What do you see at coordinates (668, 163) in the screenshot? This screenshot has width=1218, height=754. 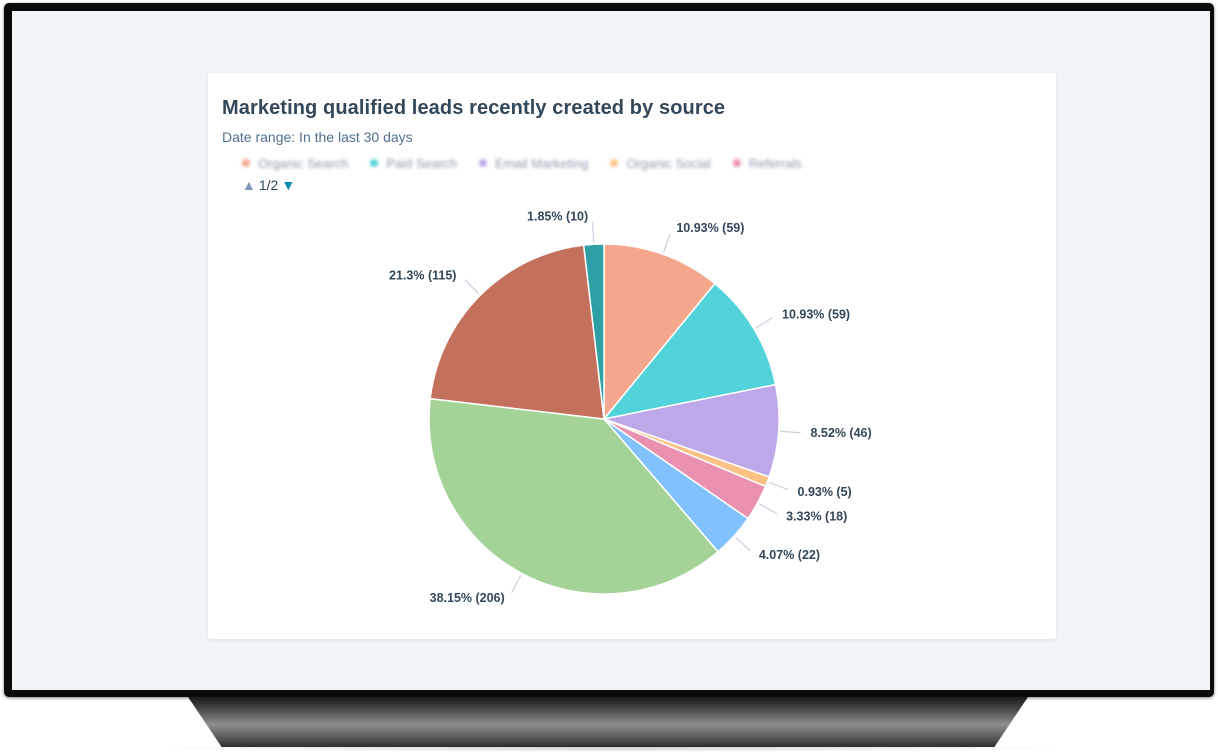 I see `legend-label: Organic Social` at bounding box center [668, 163].